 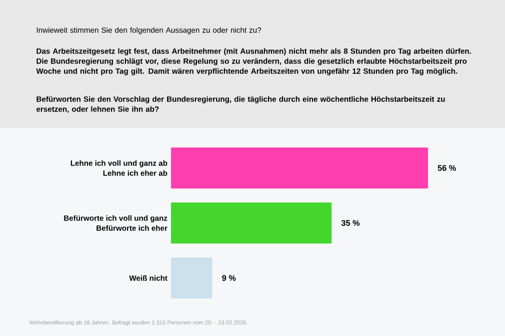 What do you see at coordinates (447, 168) in the screenshot?
I see `data-label: 56 %` at bounding box center [447, 168].